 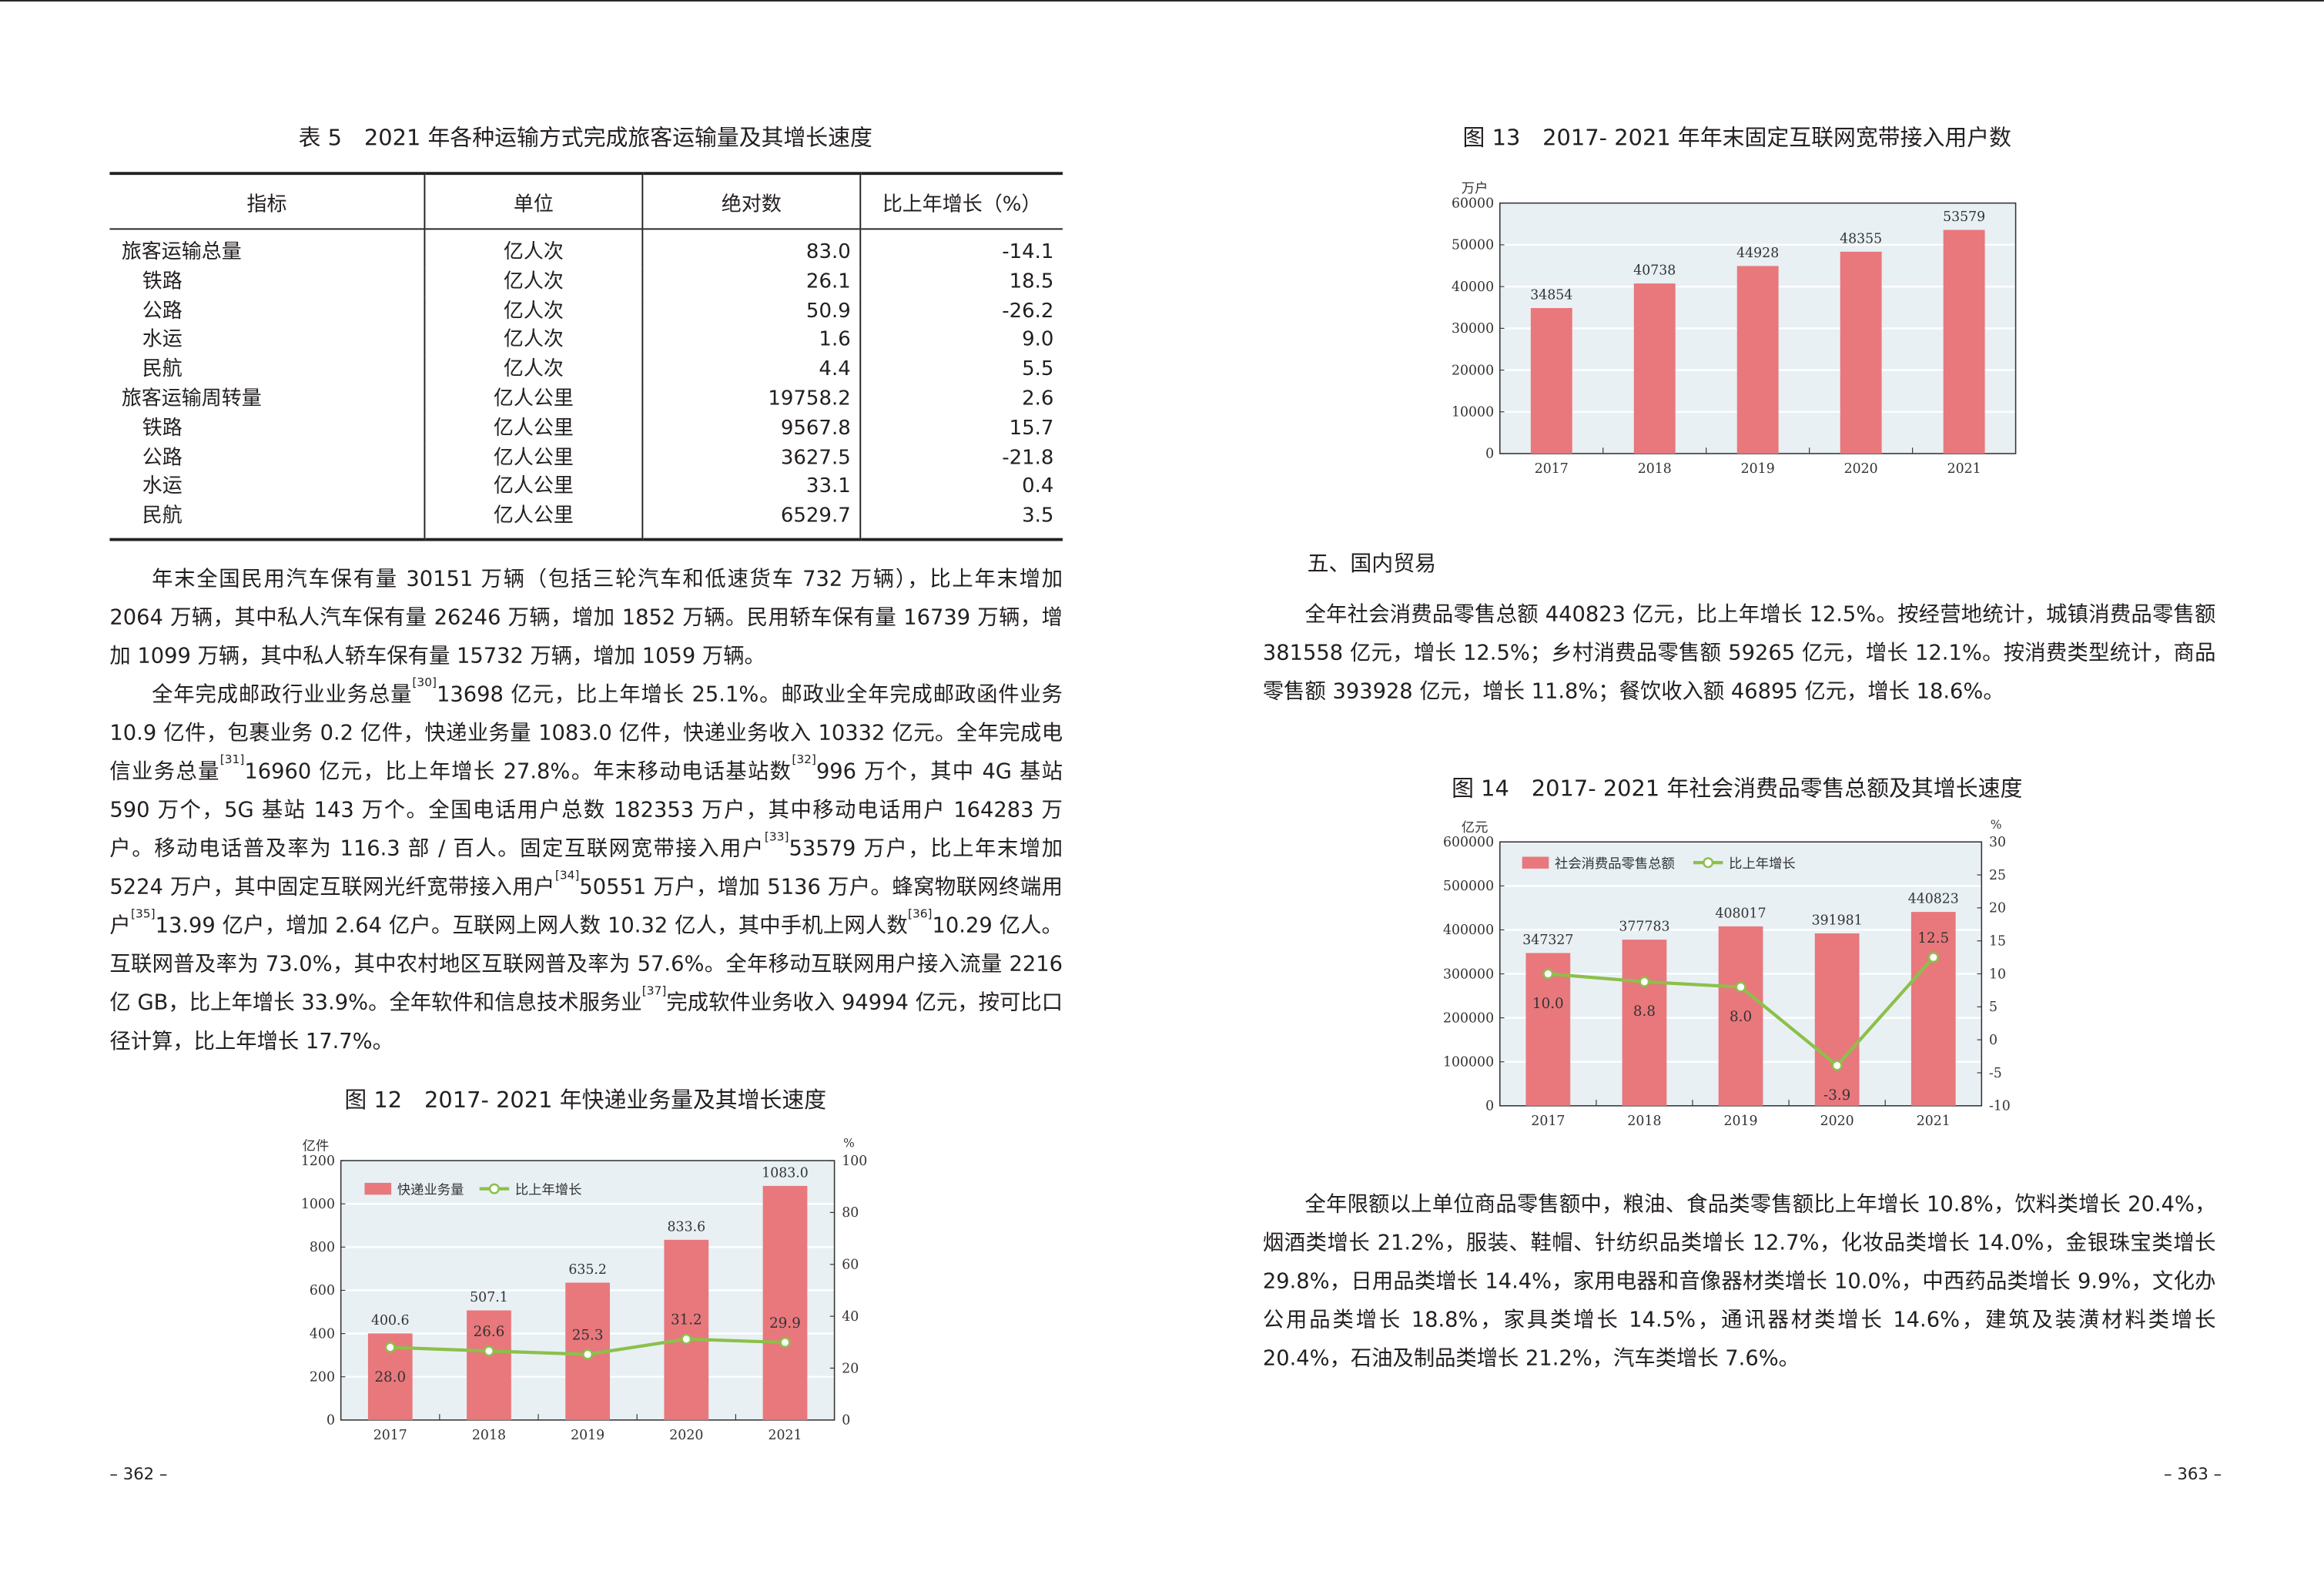 I want to click on y-tick-label: 200, so click(x=322, y=1377).